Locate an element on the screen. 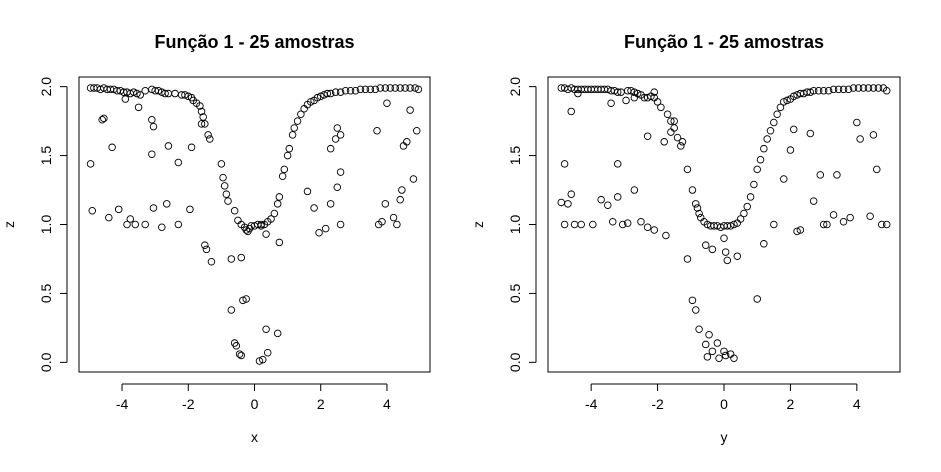 The width and height of the screenshot is (941, 472). x-axis-label: y is located at coordinates (724, 437).